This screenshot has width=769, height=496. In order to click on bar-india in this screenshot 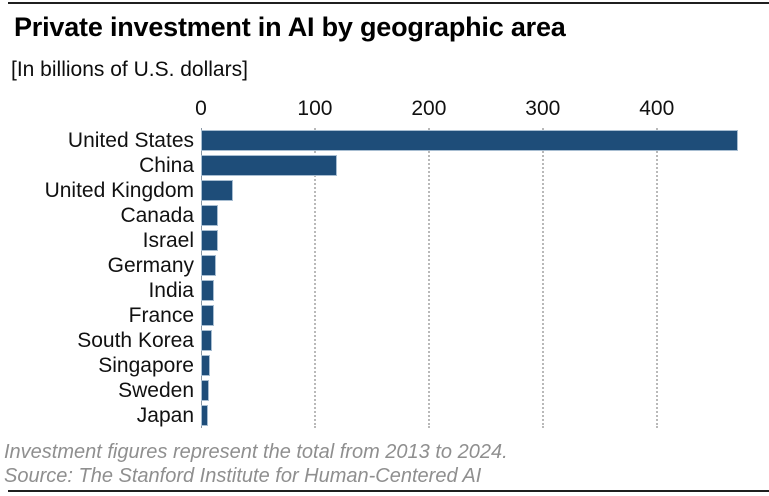, I will do `click(207, 290)`.